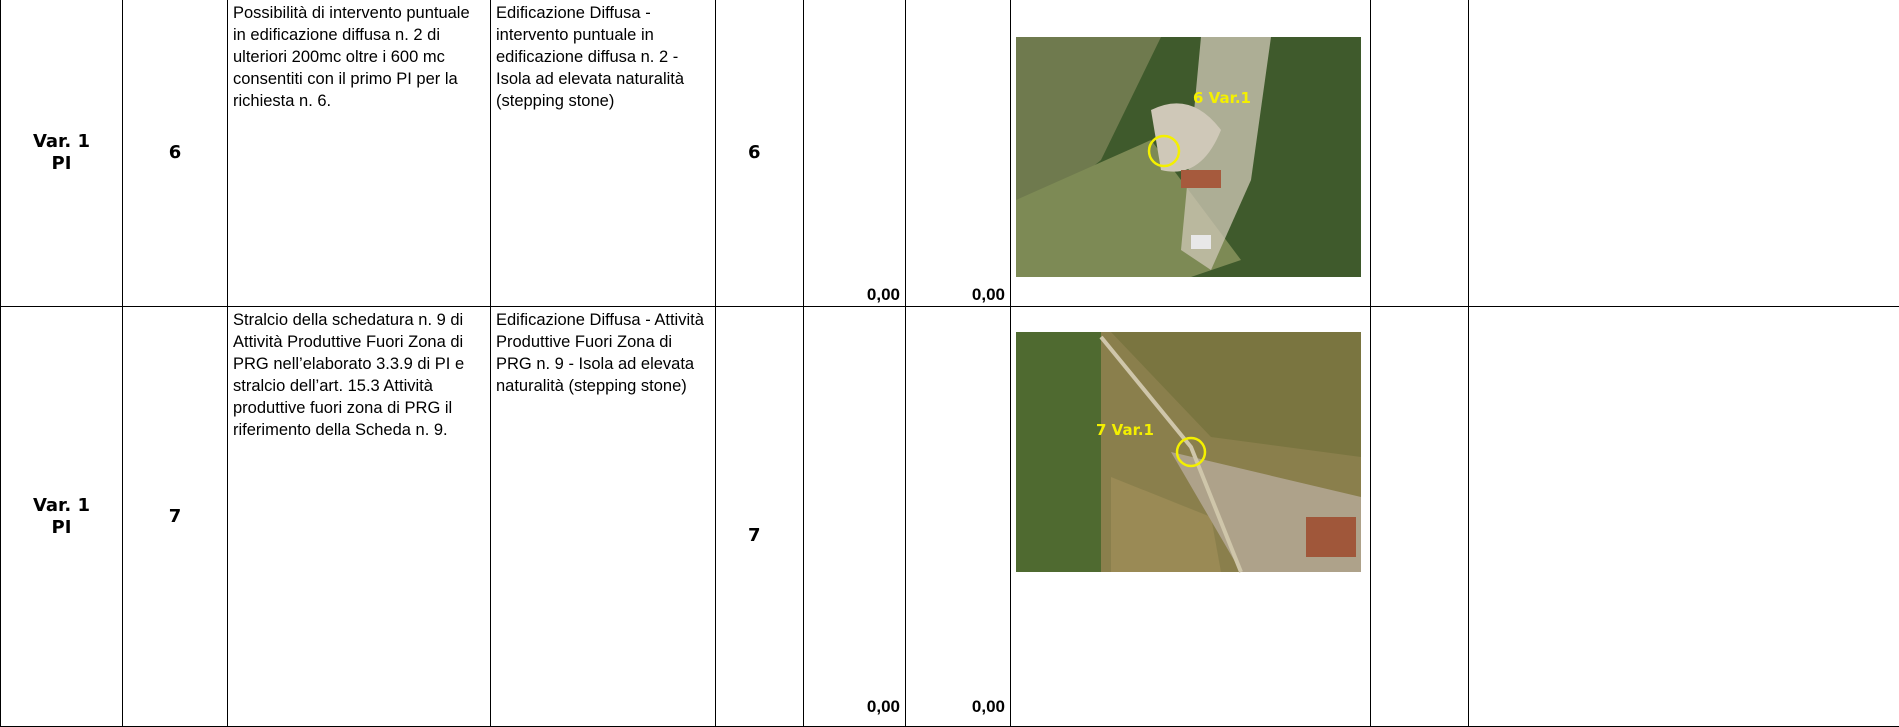 Image resolution: width=1899 pixels, height=727 pixels. I want to click on aerial-photo: 7 Var.1, so click(1191, 457).